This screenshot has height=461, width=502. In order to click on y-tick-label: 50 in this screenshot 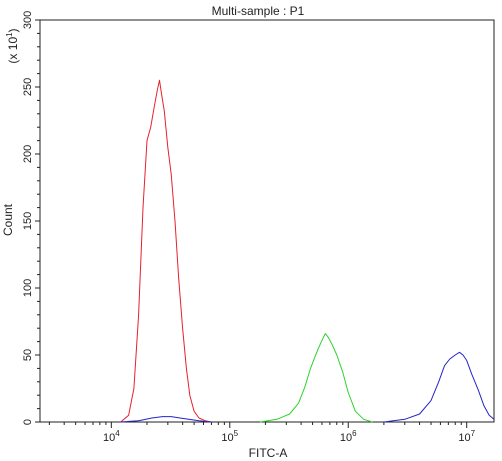, I will do `click(28, 355)`.